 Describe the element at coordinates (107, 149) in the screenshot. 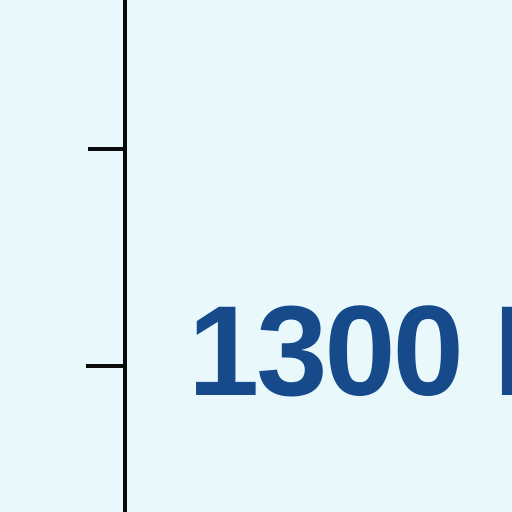

I see `axis-tick-upper` at that location.